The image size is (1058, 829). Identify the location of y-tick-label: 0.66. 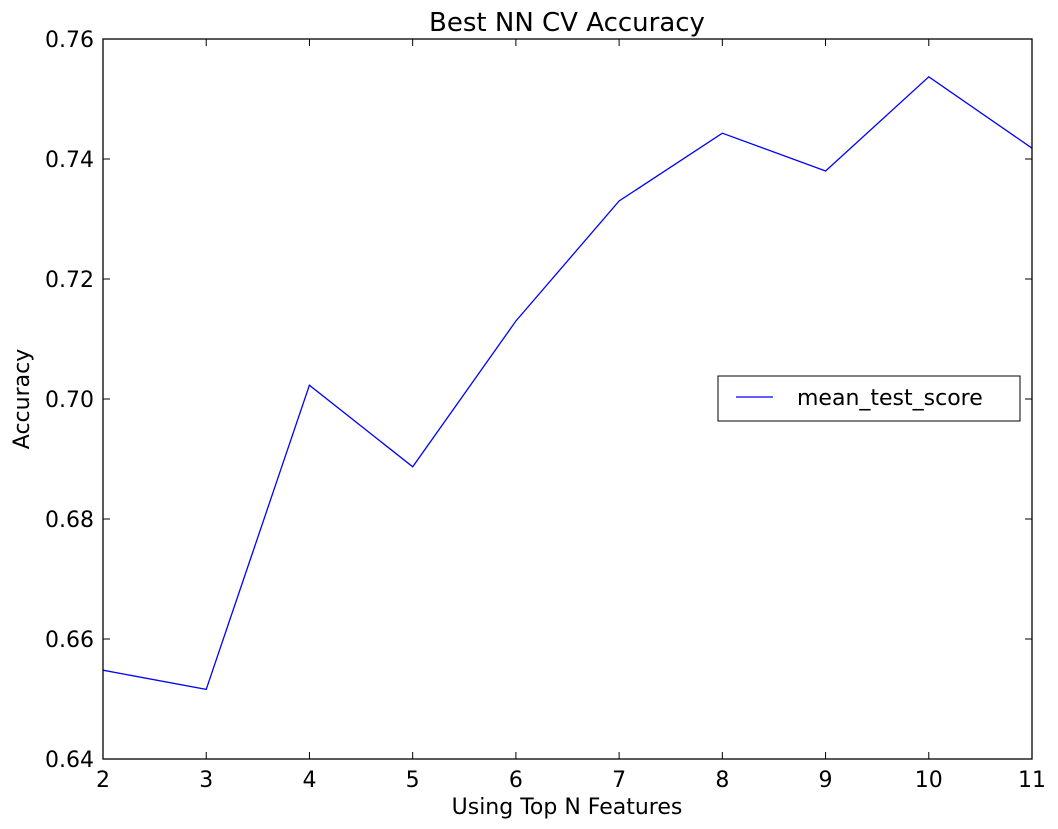
(69, 640).